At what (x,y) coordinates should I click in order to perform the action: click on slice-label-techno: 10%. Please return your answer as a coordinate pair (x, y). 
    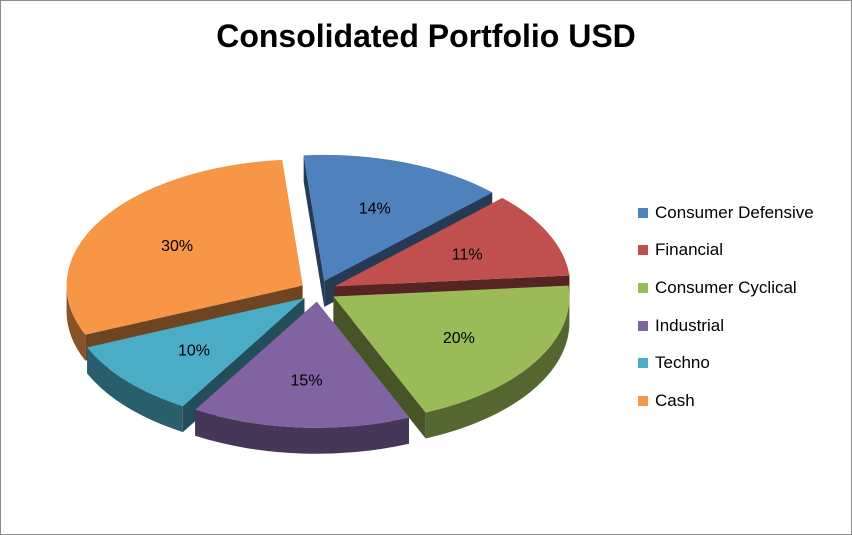
    Looking at the image, I should click on (194, 350).